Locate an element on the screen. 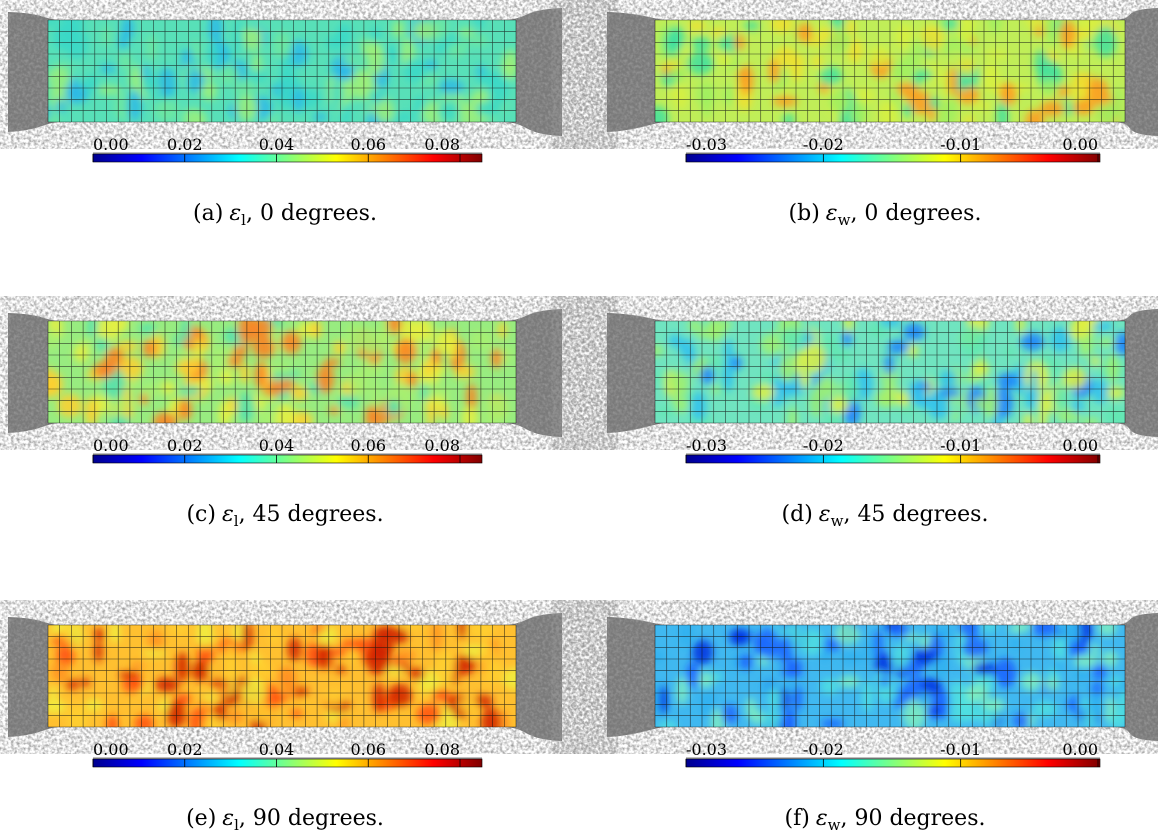 This screenshot has height=832, width=1158. colorbar-tick-label: -0.02 is located at coordinates (823, 445).